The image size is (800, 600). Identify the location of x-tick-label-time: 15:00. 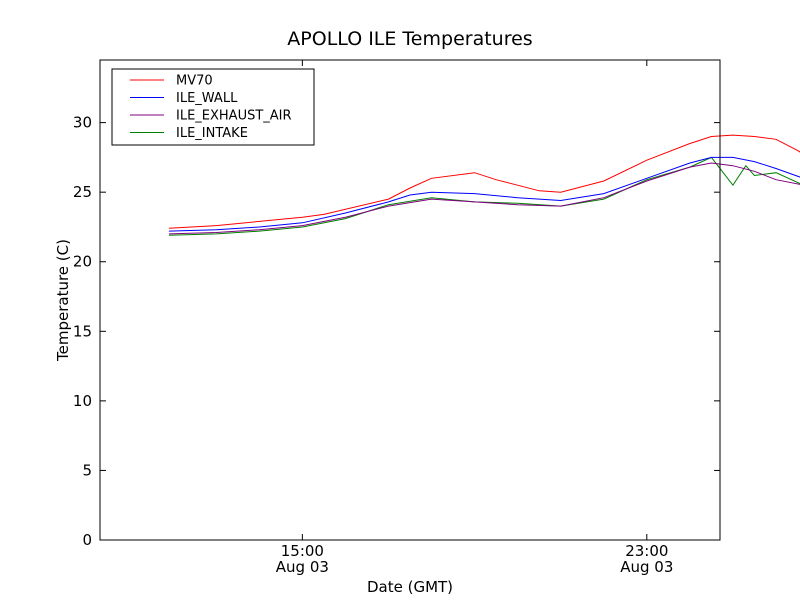
(302, 551).